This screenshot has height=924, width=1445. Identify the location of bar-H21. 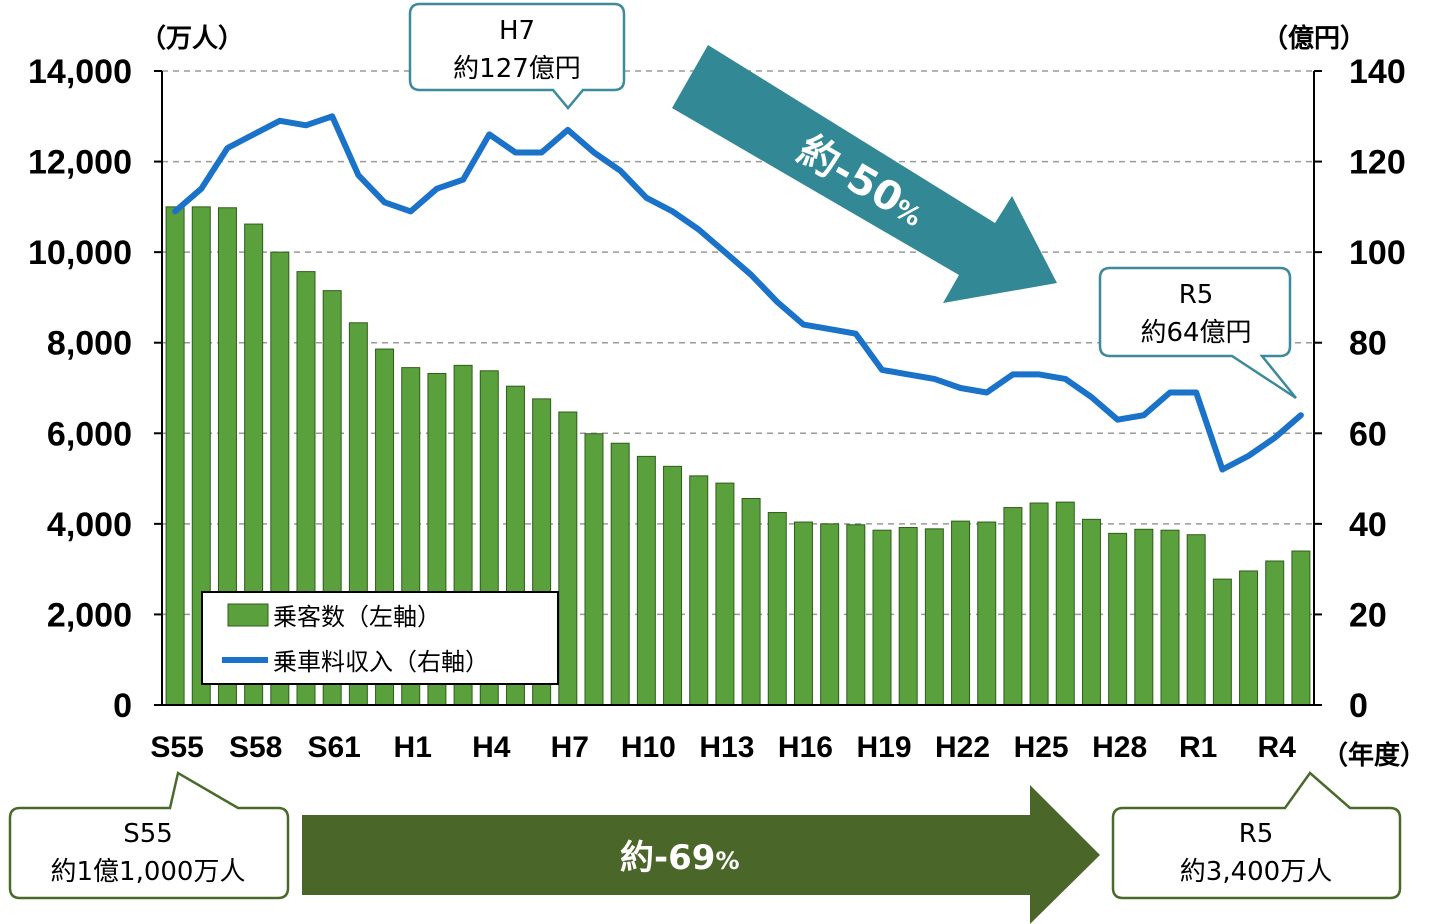
(934, 617).